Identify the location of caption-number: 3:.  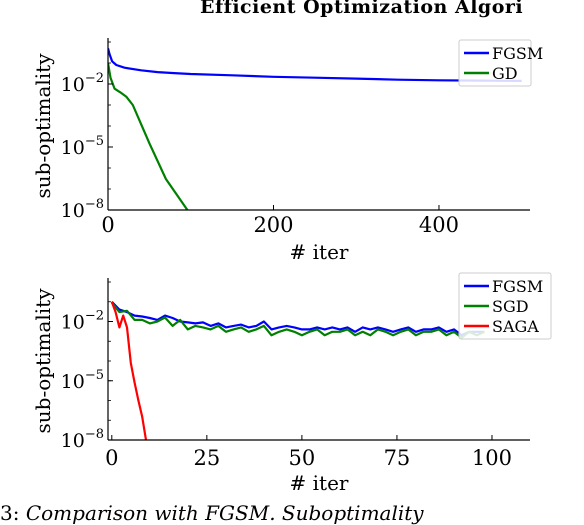
(10, 513).